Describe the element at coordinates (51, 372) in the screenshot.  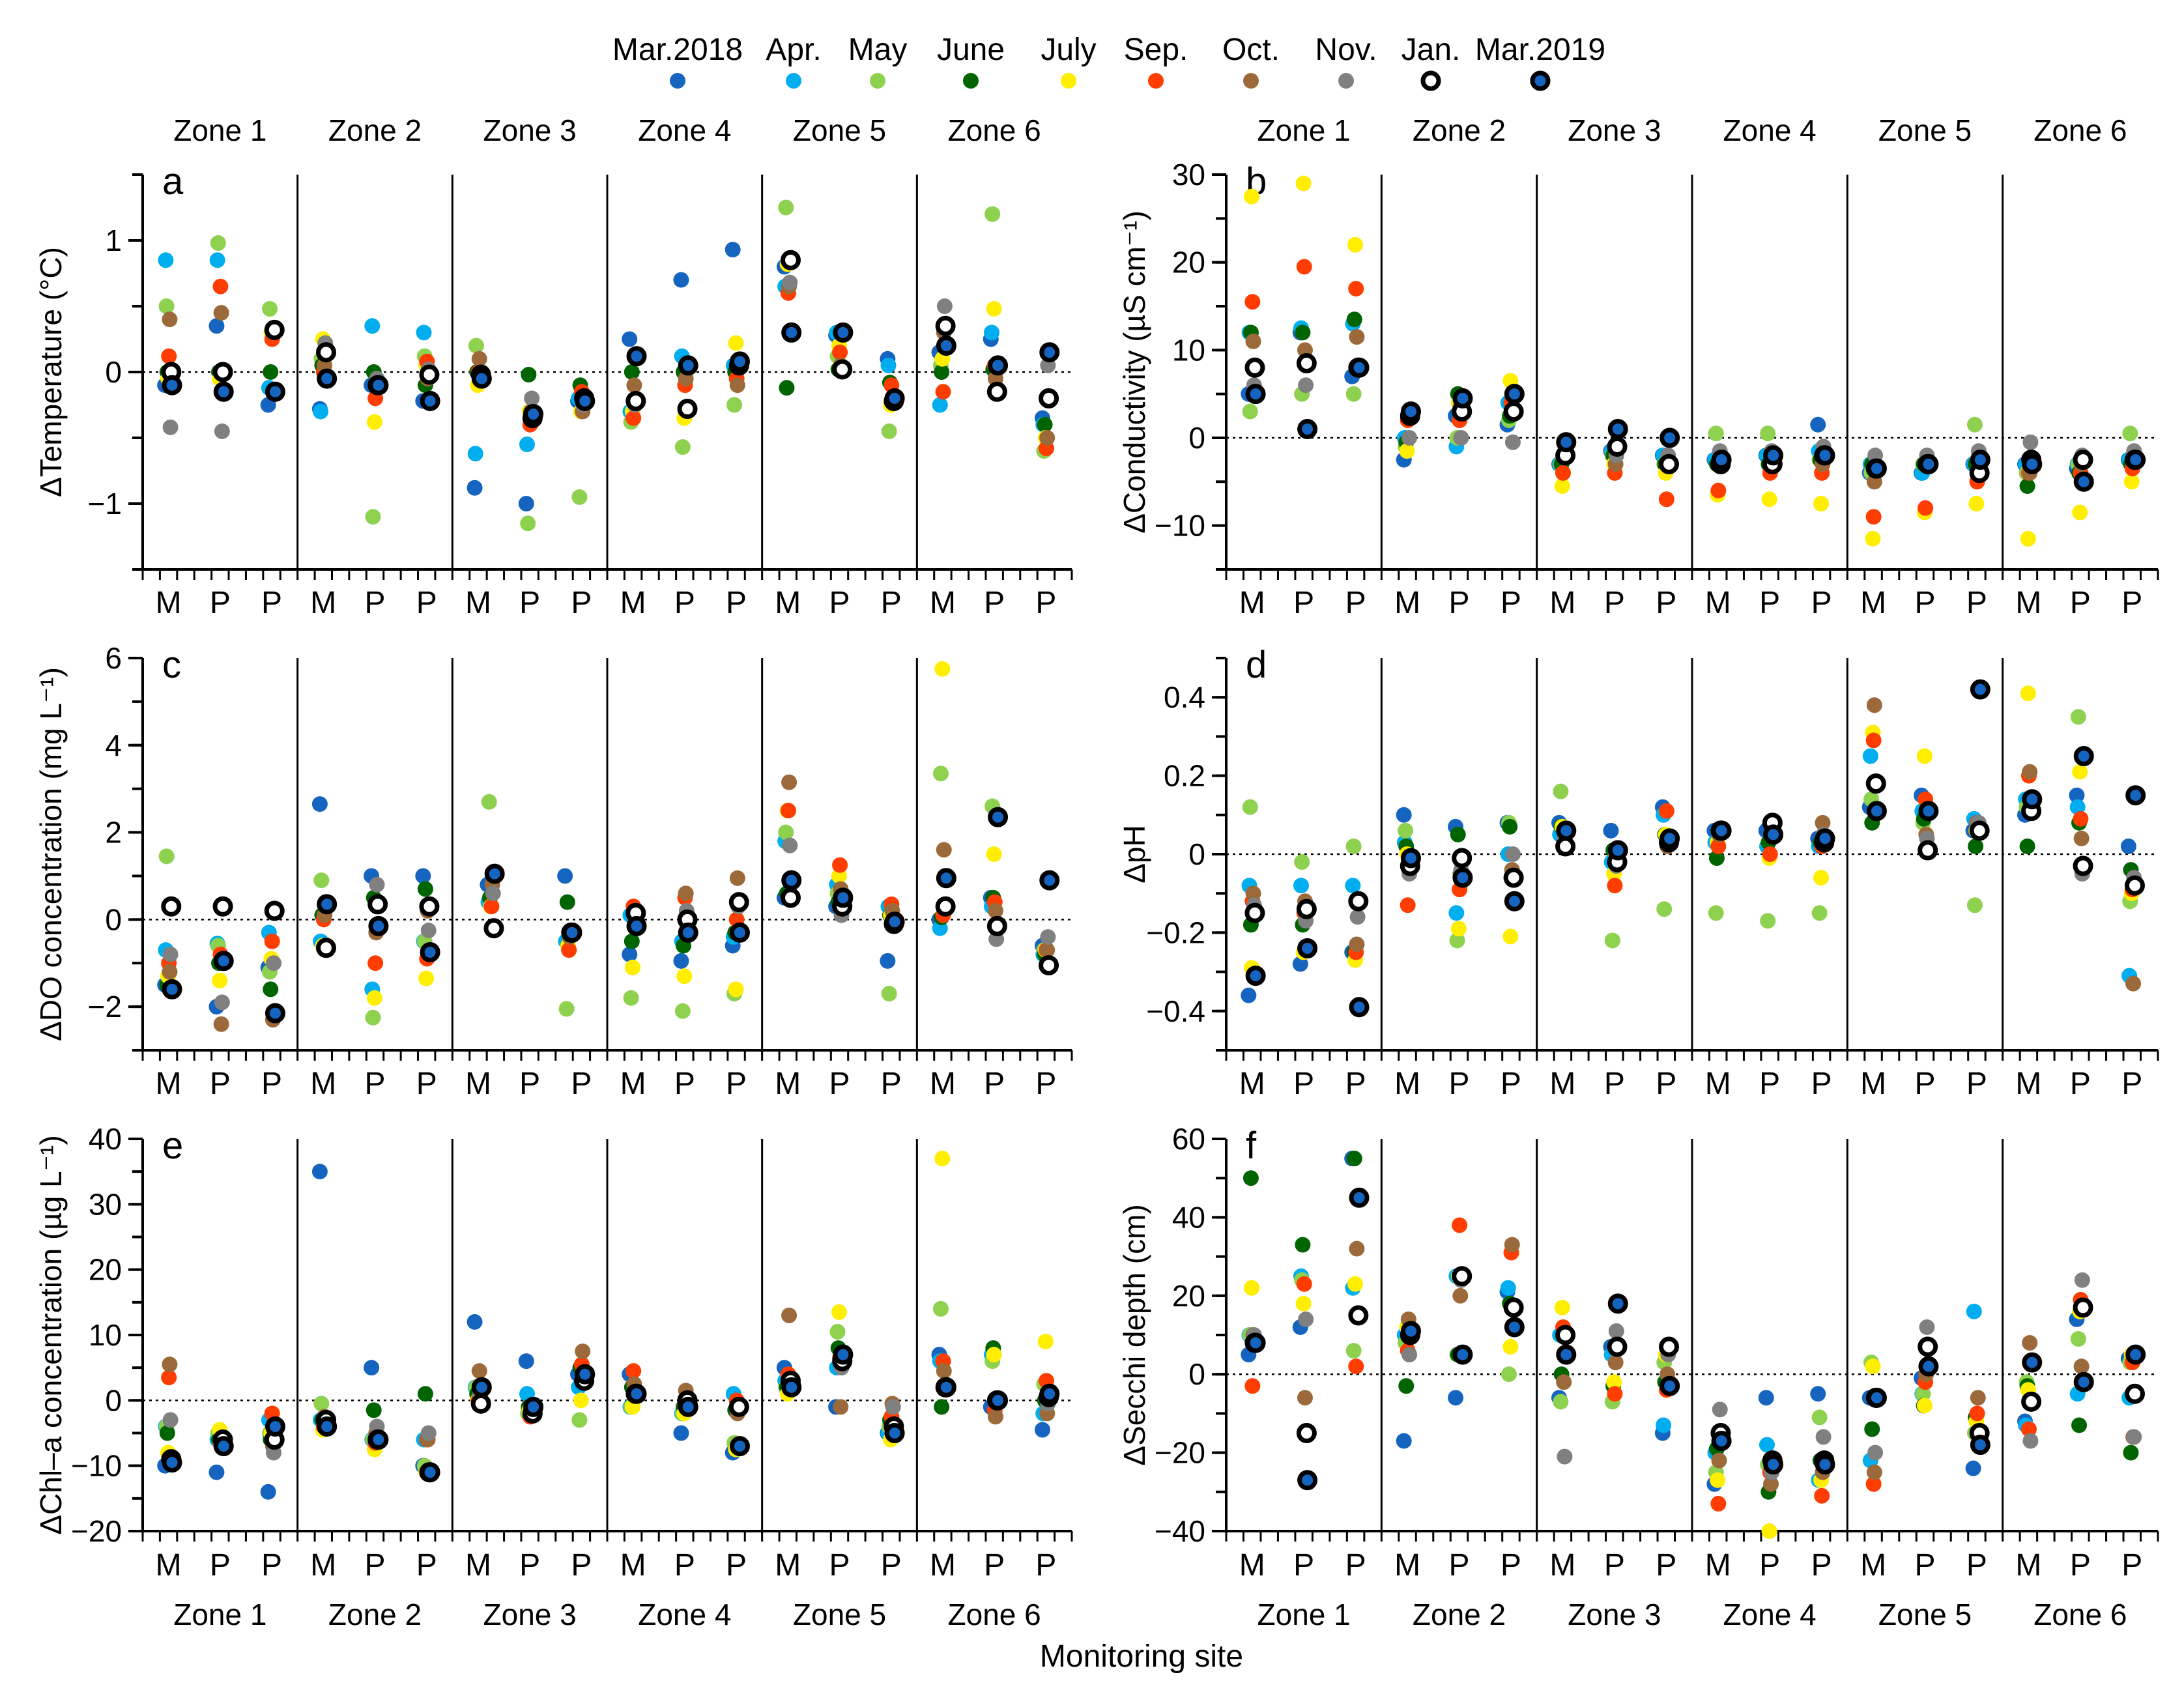
I see `y-axis-title: ΔTemperature (°C)` at that location.